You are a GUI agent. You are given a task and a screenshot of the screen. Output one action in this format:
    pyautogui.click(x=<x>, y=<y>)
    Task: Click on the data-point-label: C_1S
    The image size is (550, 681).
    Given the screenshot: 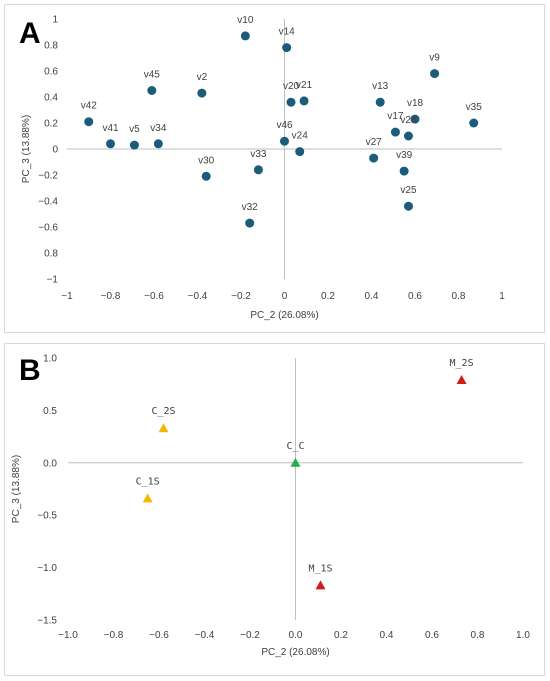 What is the action you would take?
    pyautogui.click(x=148, y=481)
    